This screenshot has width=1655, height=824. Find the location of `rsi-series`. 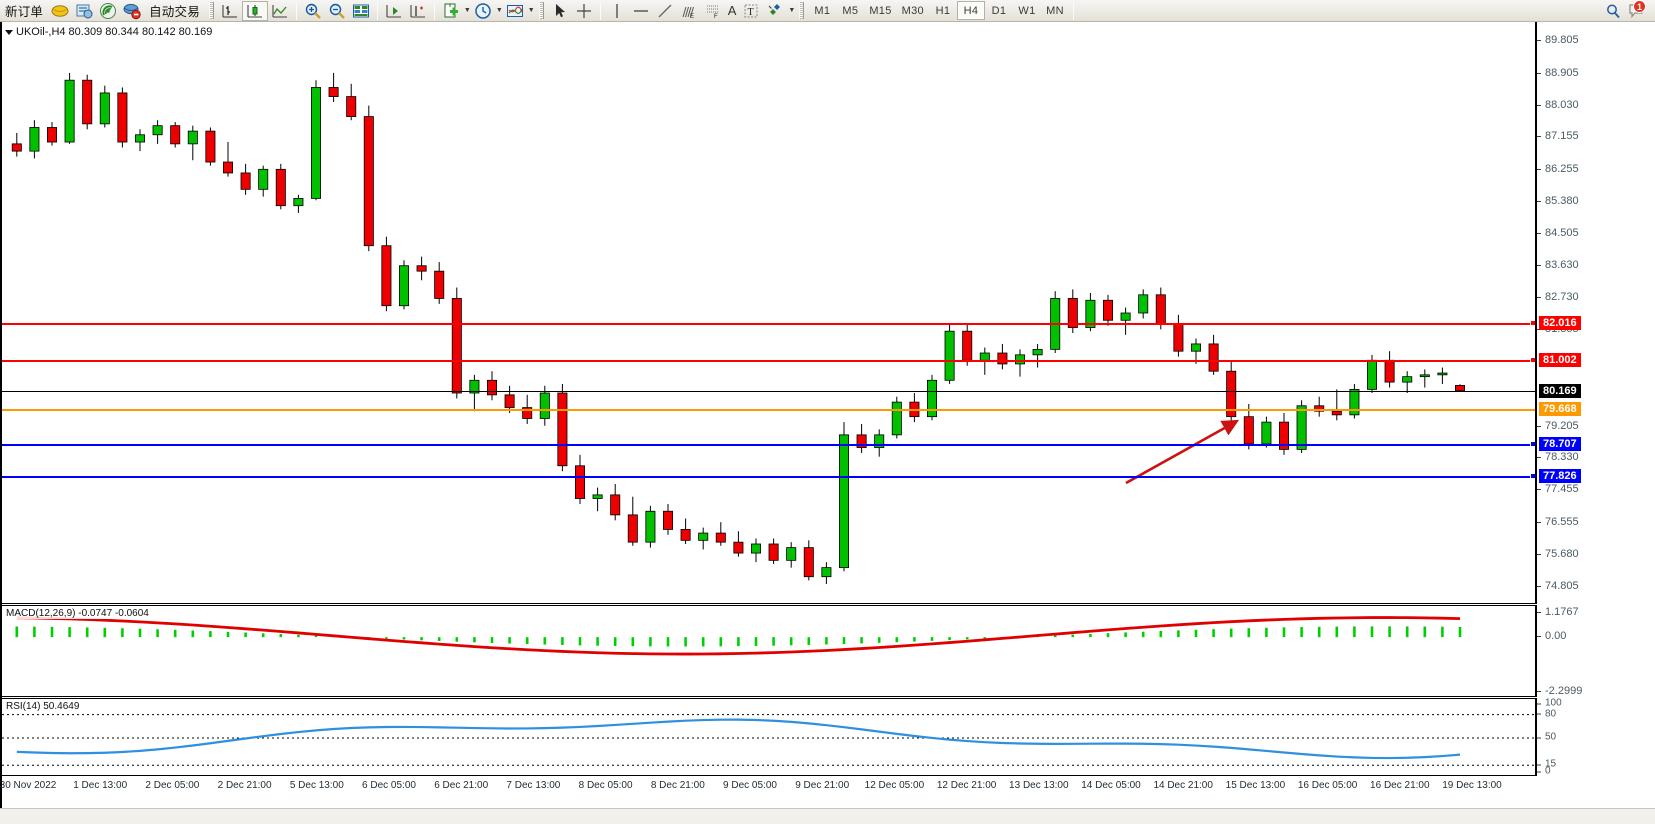

rsi-series is located at coordinates (768, 740).